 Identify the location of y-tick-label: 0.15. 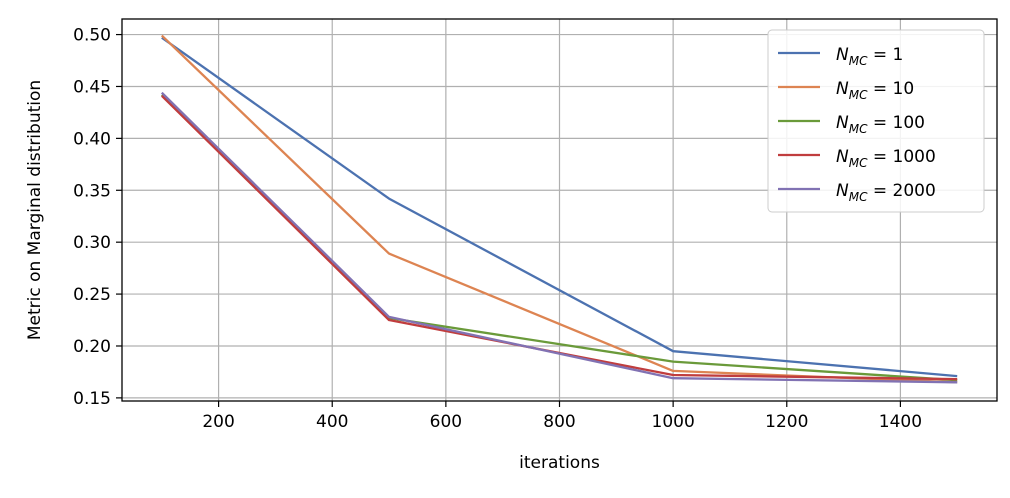
(92, 399).